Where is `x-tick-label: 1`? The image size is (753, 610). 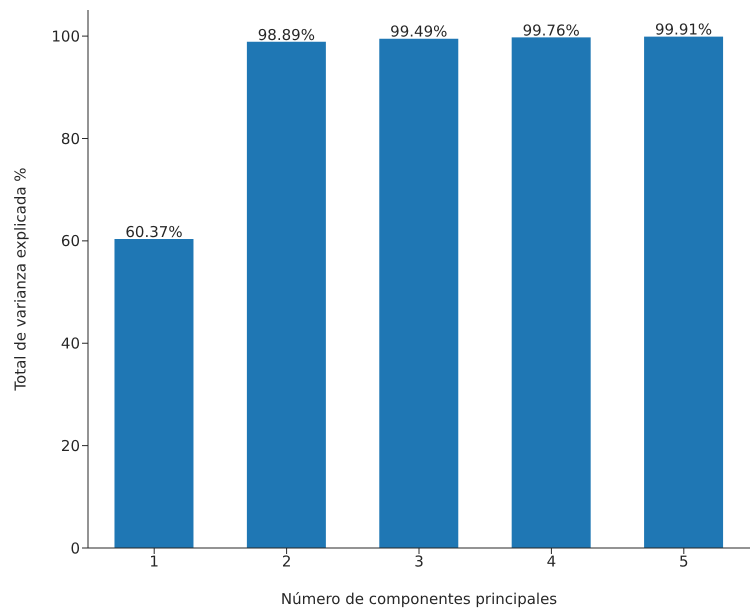
x-tick-label: 1 is located at coordinates (154, 561).